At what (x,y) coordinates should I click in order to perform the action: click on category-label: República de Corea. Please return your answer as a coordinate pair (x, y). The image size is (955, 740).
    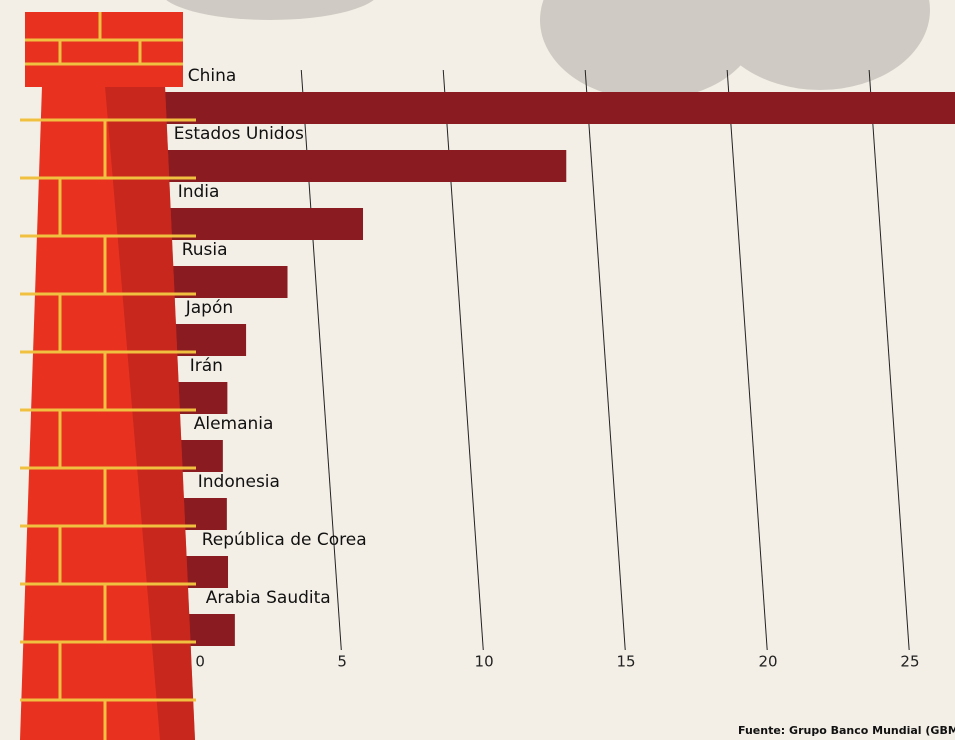
    Looking at the image, I should click on (284, 540).